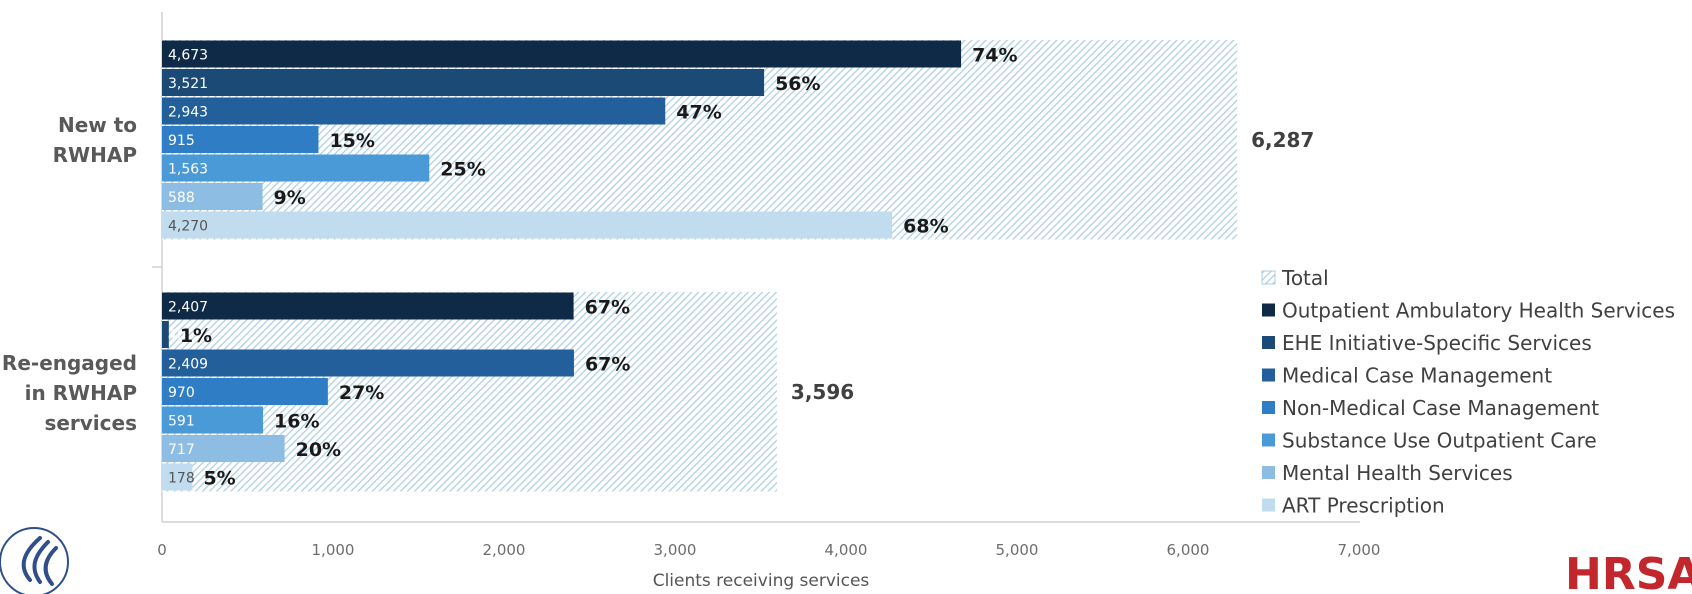 The width and height of the screenshot is (1692, 594). Describe the element at coordinates (462, 169) in the screenshot. I see `bar-percent-label: 25%` at that location.